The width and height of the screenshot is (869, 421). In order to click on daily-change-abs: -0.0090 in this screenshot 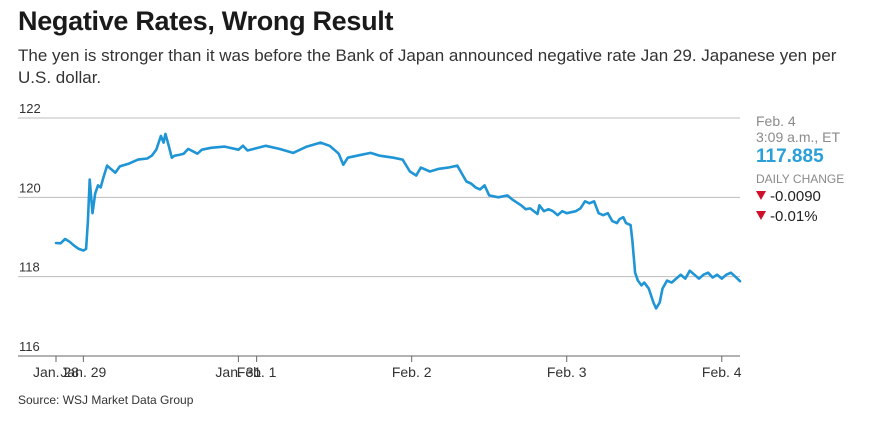, I will do `click(811, 197)`.